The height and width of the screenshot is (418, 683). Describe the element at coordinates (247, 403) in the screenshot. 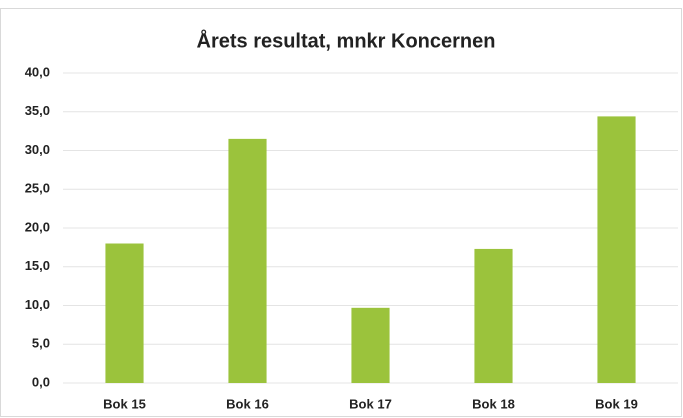

I see `x-tick-label: Bok 16` at that location.